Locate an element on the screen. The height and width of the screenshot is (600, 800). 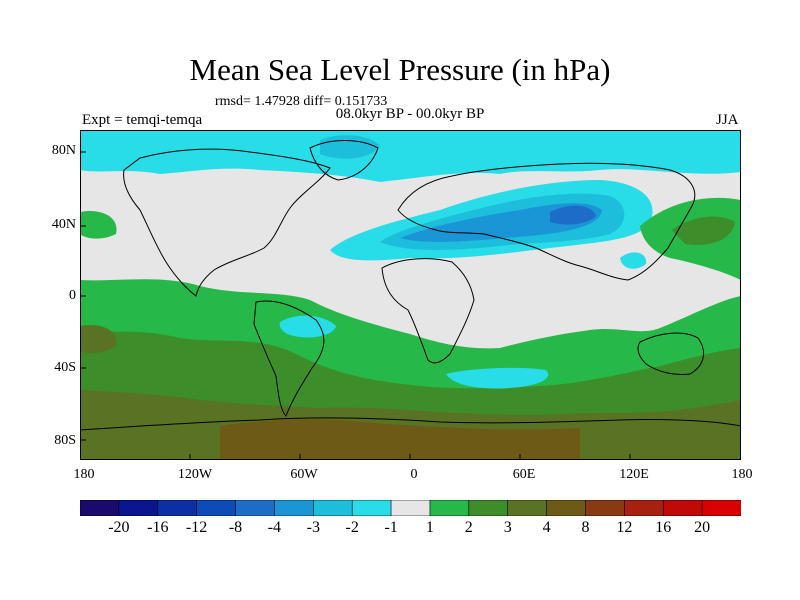
southern-ocean-low is located at coordinates (497, 378).